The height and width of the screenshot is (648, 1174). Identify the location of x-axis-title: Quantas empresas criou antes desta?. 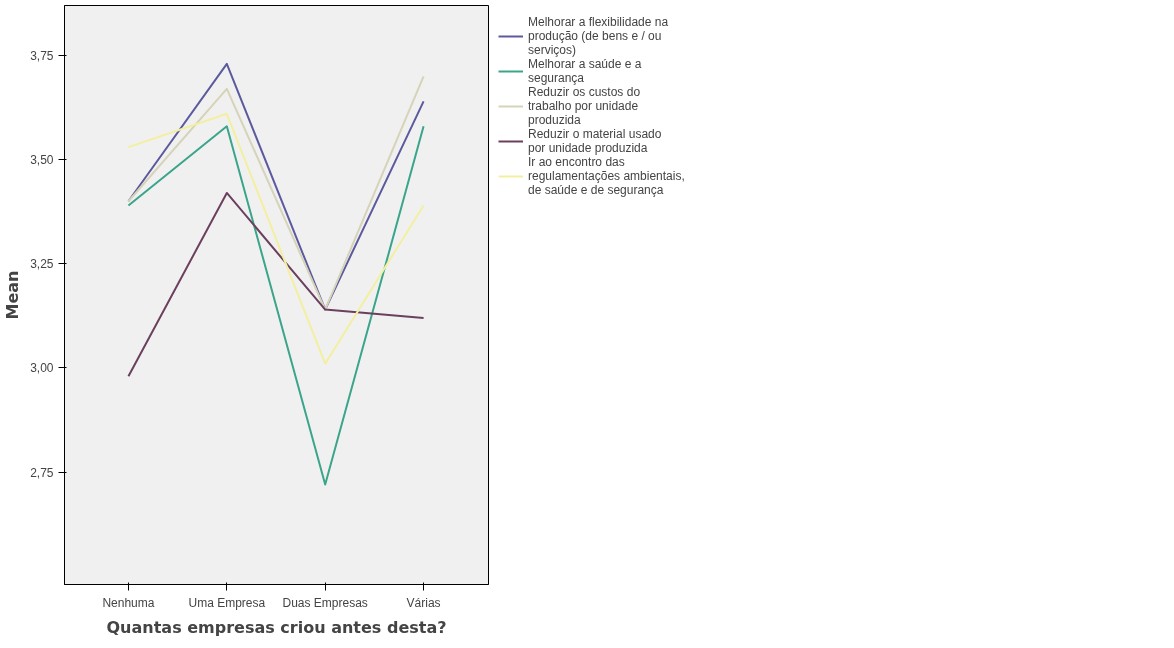
(276, 627).